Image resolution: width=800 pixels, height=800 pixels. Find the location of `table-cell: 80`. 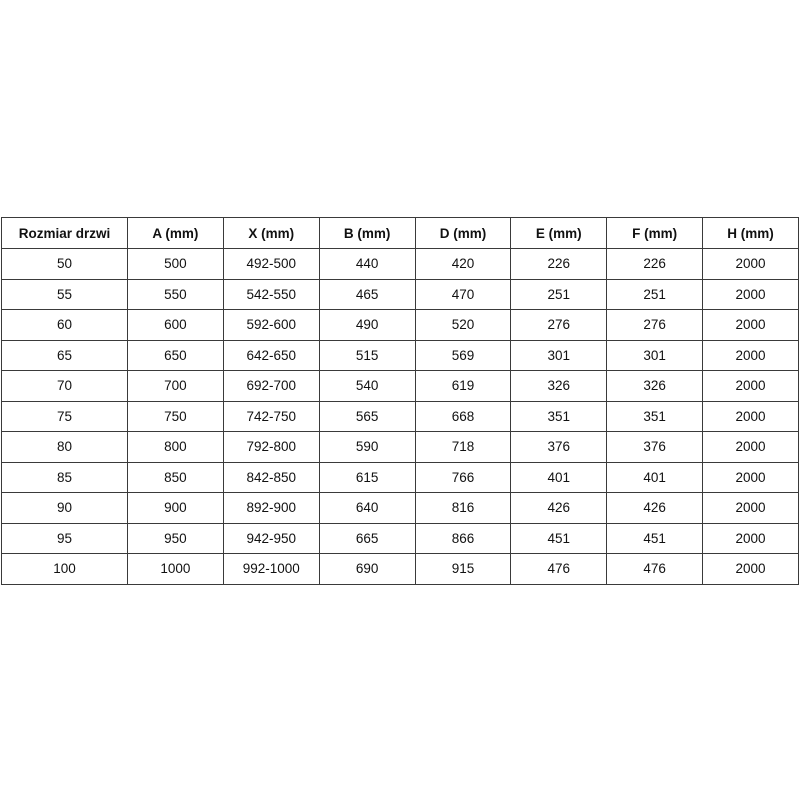

table-cell: 80 is located at coordinates (64, 447).